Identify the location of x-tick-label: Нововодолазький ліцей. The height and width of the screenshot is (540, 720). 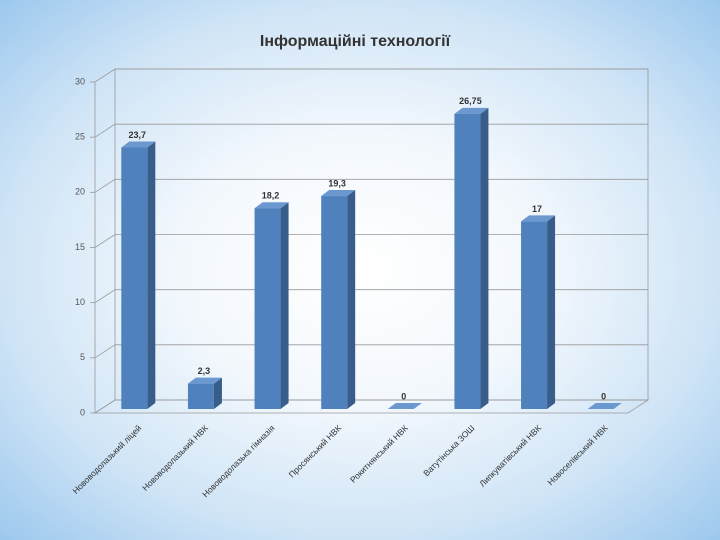
(106, 459).